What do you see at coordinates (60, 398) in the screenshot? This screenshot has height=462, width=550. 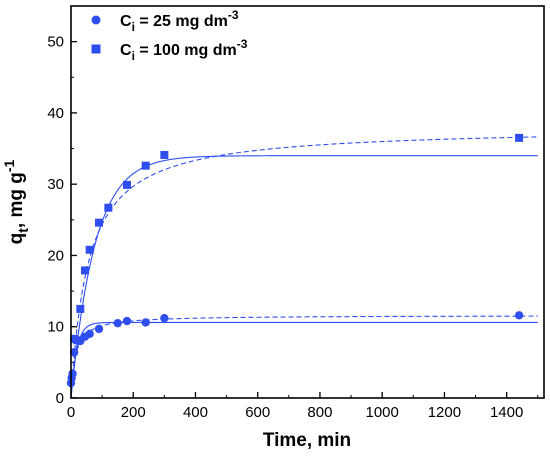 I see `y-tick-label: 0` at bounding box center [60, 398].